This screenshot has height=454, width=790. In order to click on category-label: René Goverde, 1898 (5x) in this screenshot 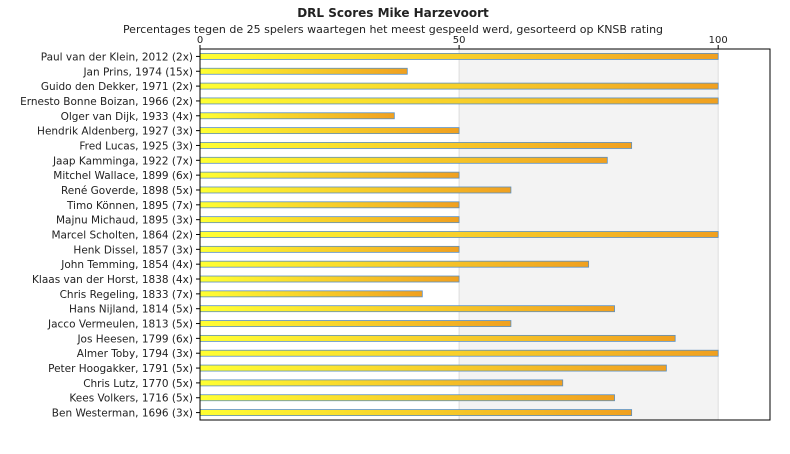, I will do `click(127, 191)`.